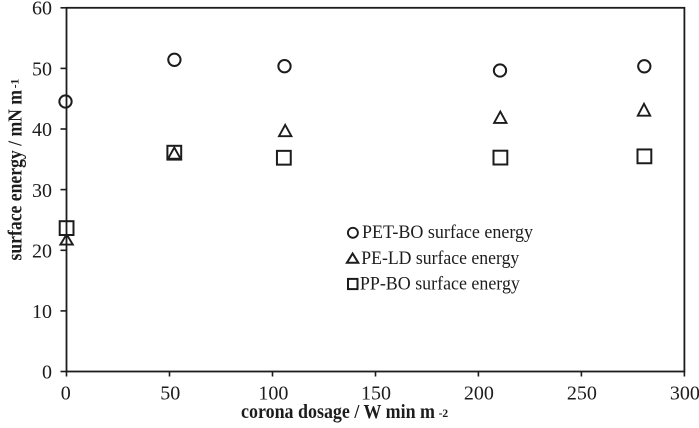 The image size is (699, 428). Describe the element at coordinates (684, 394) in the screenshot. I see `svg-text: 300` at that location.